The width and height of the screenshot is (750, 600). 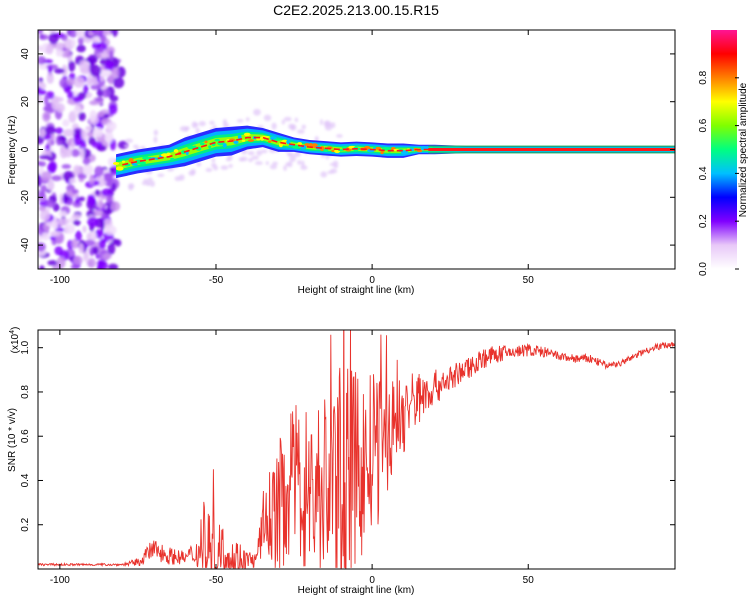 I want to click on colorbar-tick-label: 0.2, so click(x=703, y=221).